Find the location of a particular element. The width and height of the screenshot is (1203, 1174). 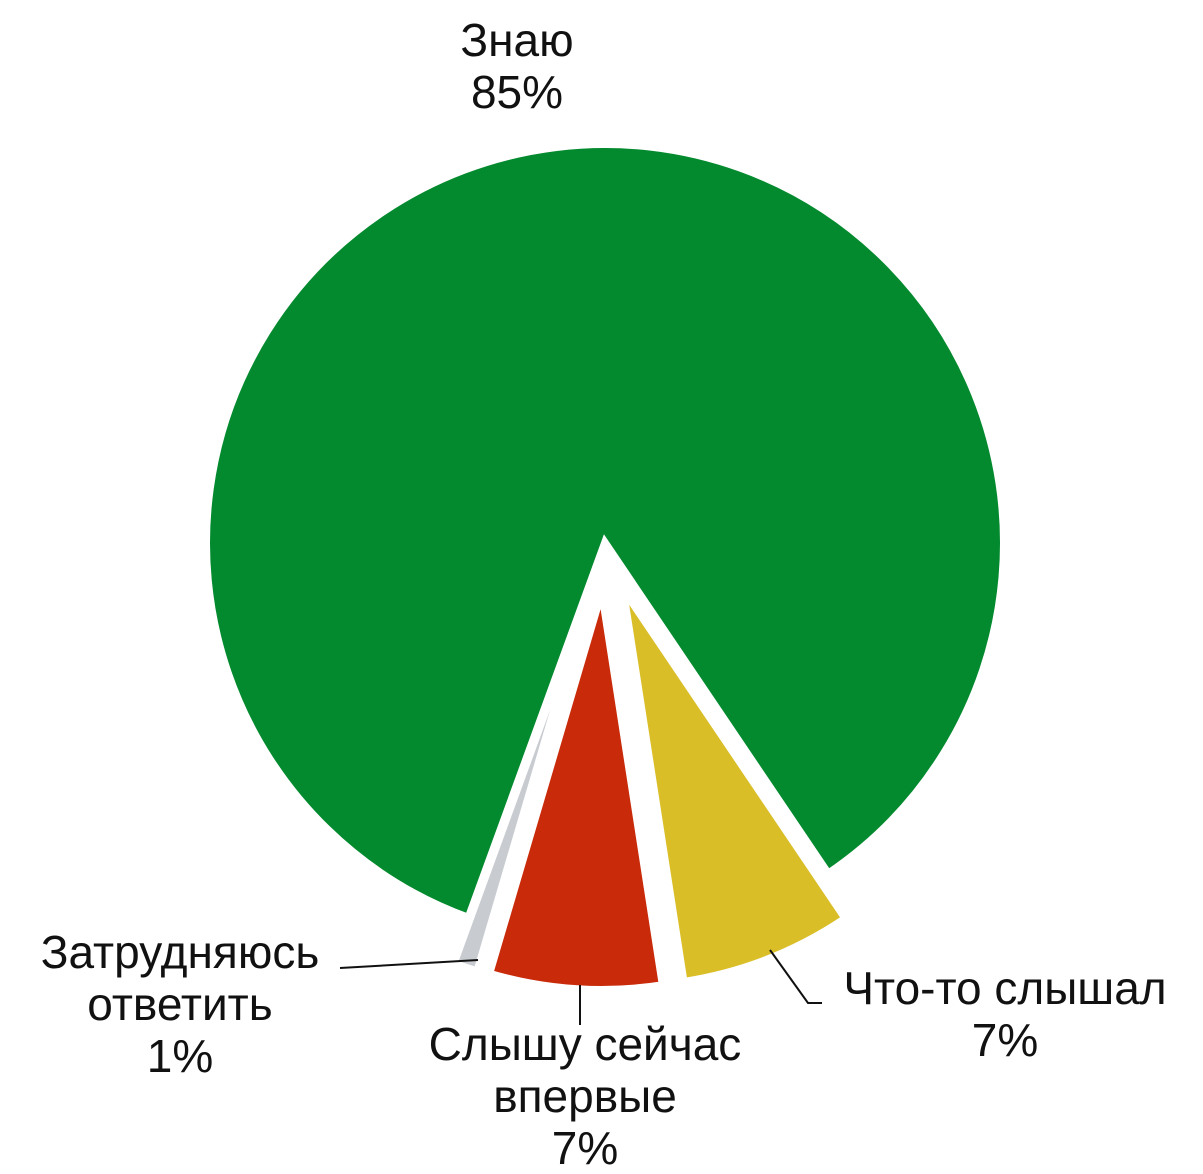

slice-value: 85% is located at coordinates (517, 92).